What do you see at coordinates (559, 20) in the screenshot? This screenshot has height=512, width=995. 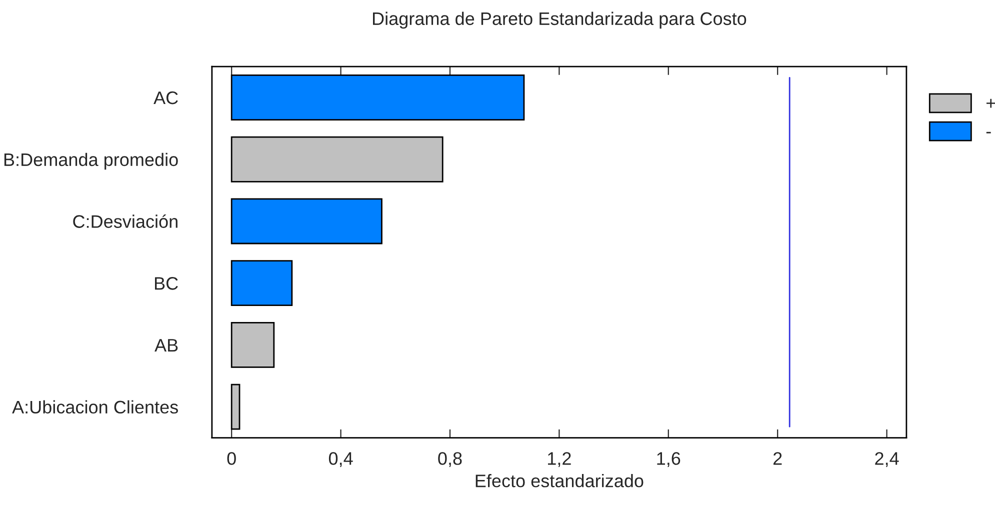 I see `chart-title: Diagrama de Pareto Estandarizada para Costo` at bounding box center [559, 20].